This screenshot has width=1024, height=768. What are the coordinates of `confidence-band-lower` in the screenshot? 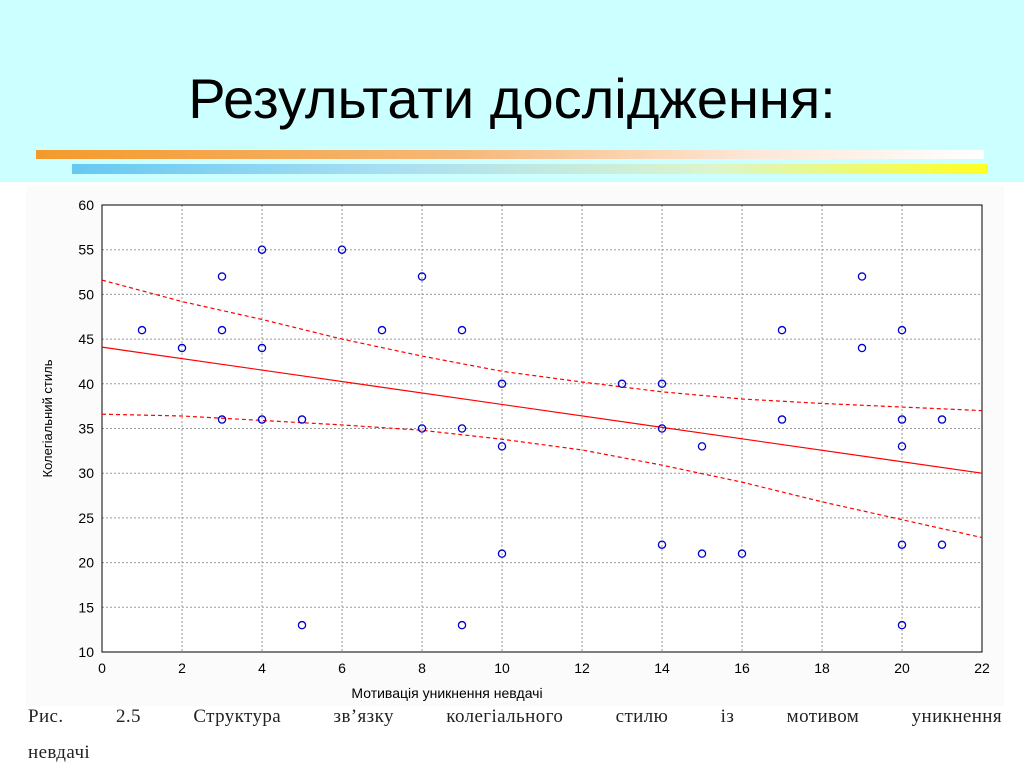 It's located at (542, 476).